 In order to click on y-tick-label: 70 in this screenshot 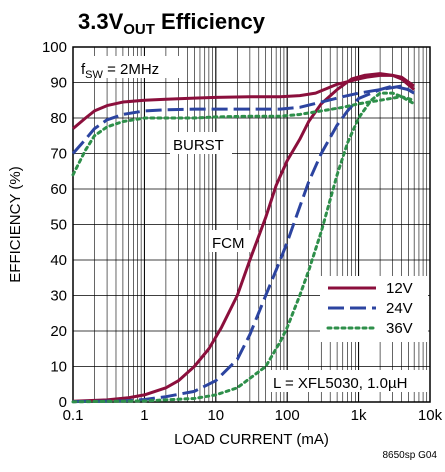, I will do `click(58, 154)`.